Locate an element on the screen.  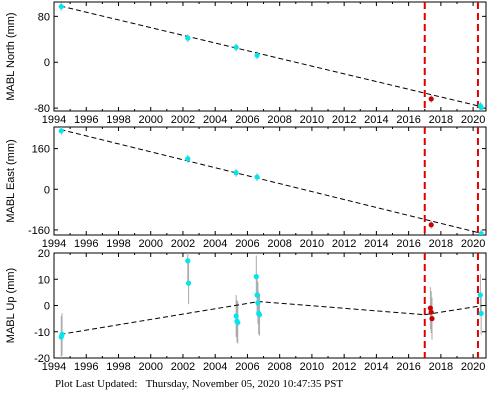
y-tick-label: -20 is located at coordinates (42, 359).